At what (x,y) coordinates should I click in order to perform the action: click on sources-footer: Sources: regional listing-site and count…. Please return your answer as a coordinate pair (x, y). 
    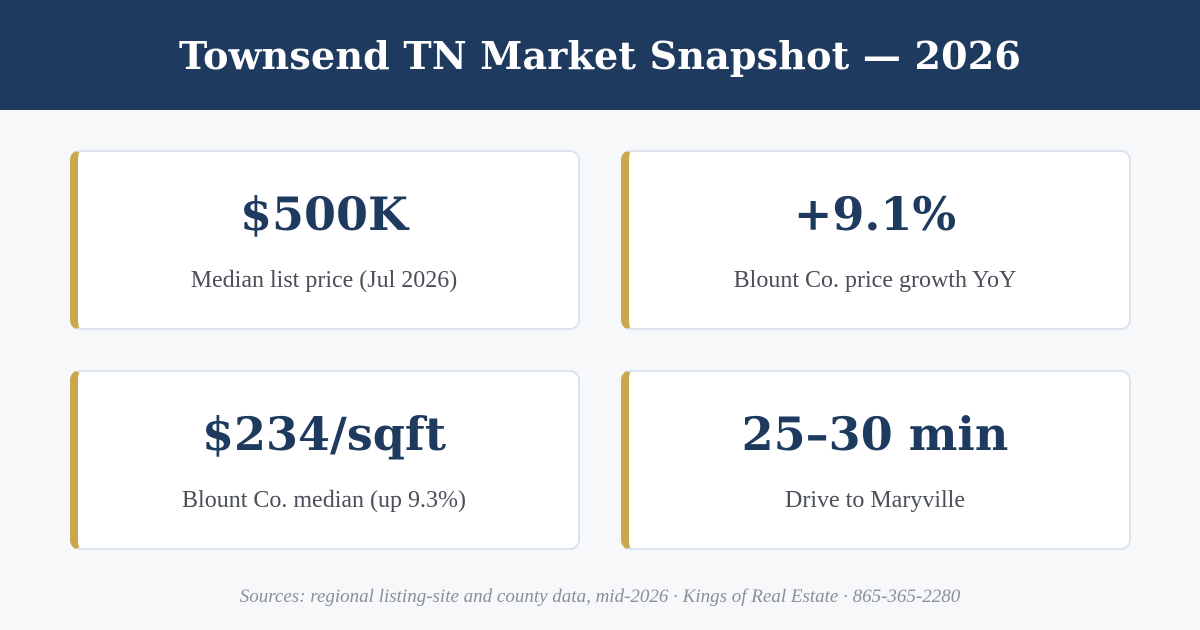
    Looking at the image, I should click on (600, 596).